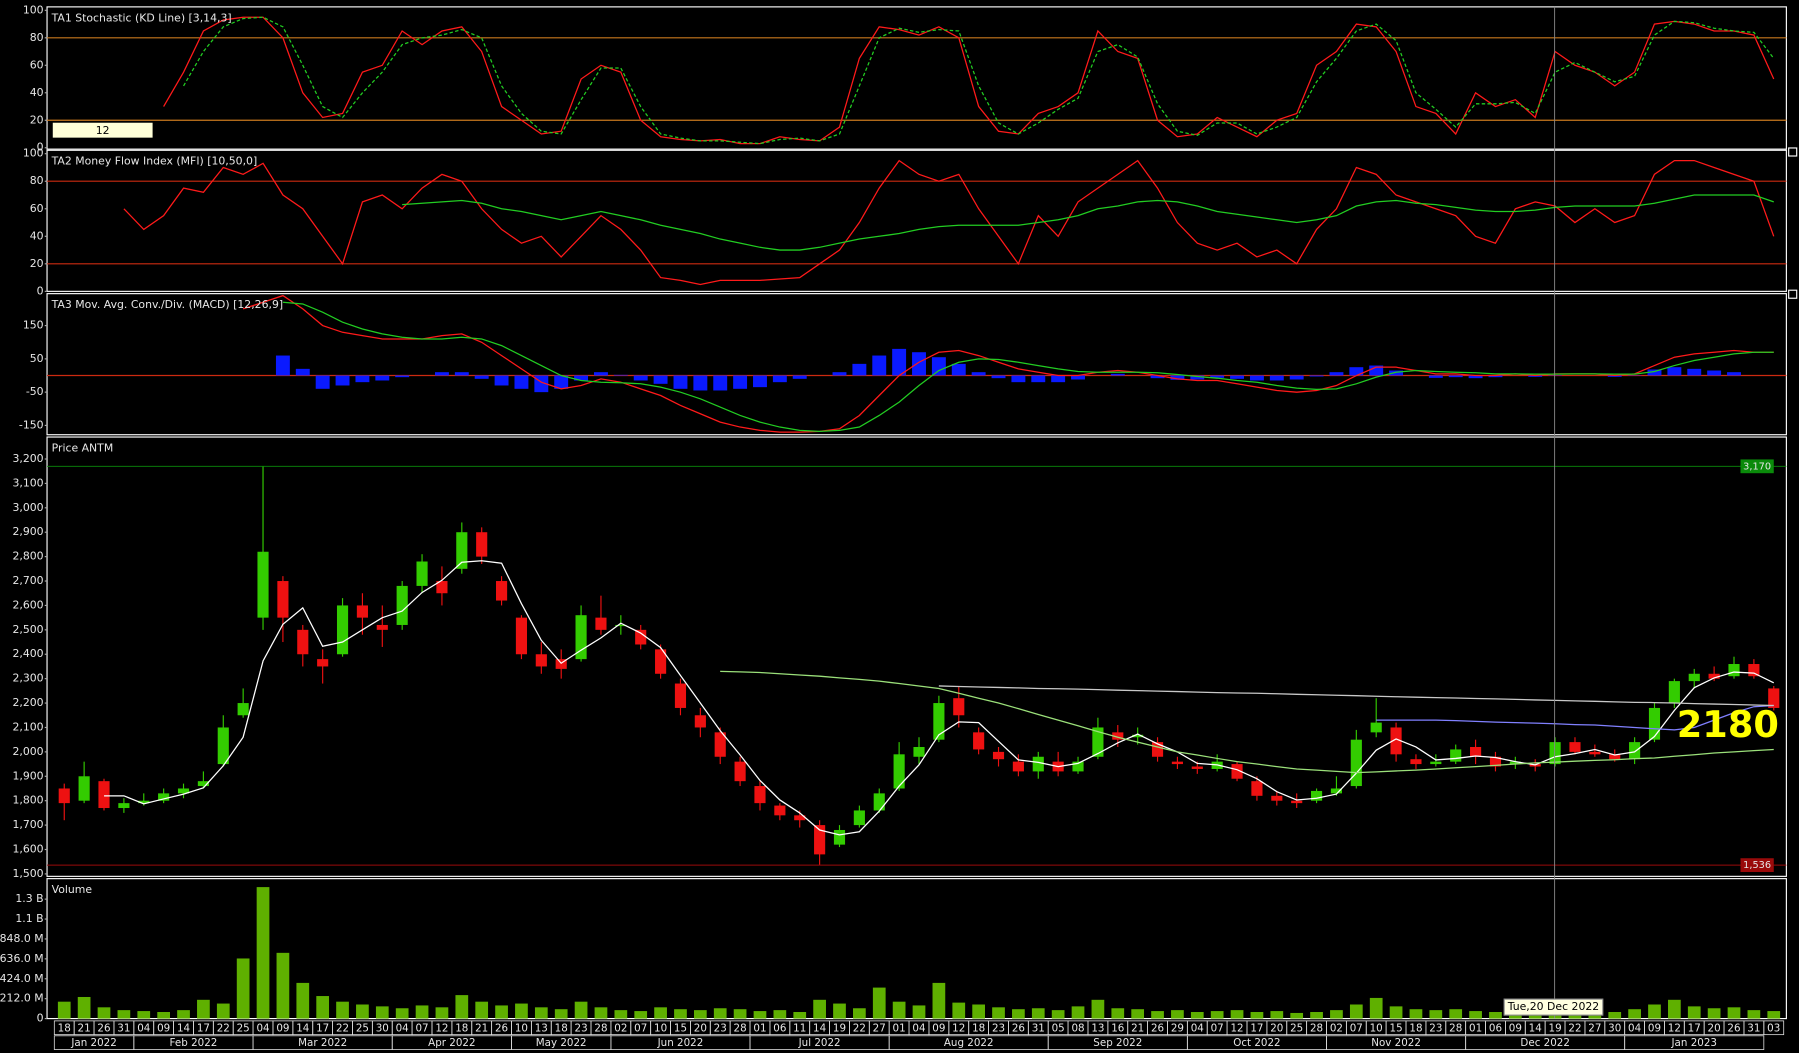 This screenshot has width=1799, height=1053. Describe the element at coordinates (282, 1028) in the screenshot. I see `x-tick-label: 09` at that location.